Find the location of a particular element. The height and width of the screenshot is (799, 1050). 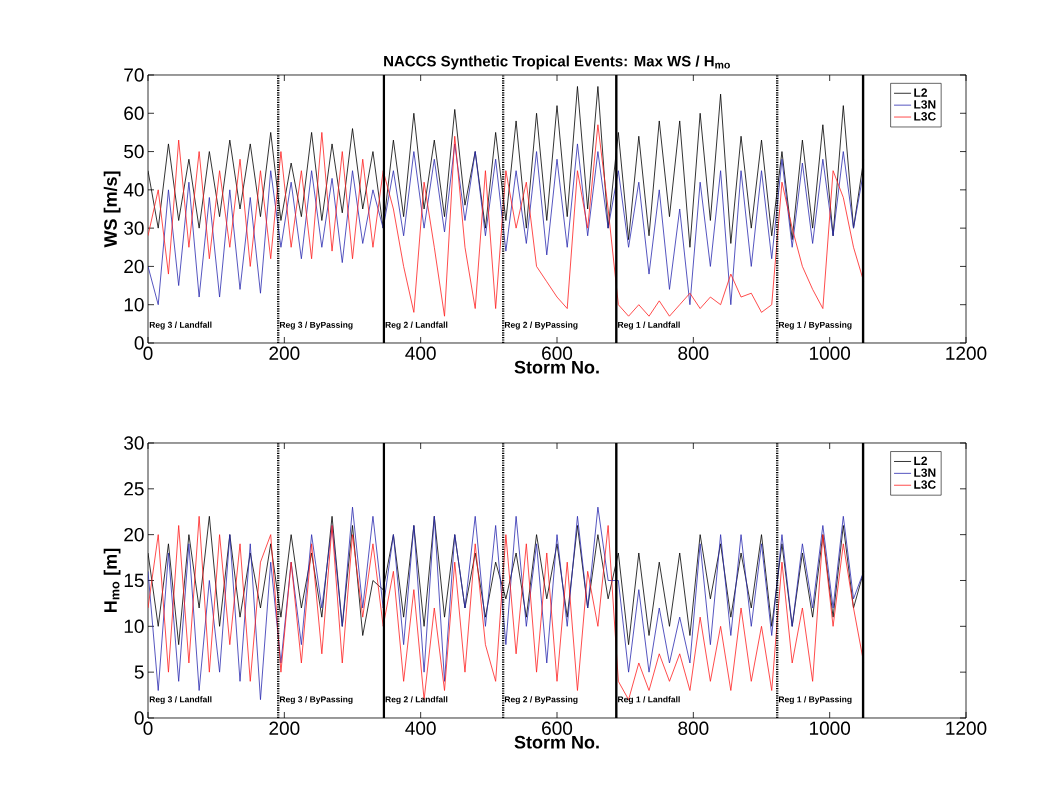

y-tick-label: 25 is located at coordinates (134, 489).